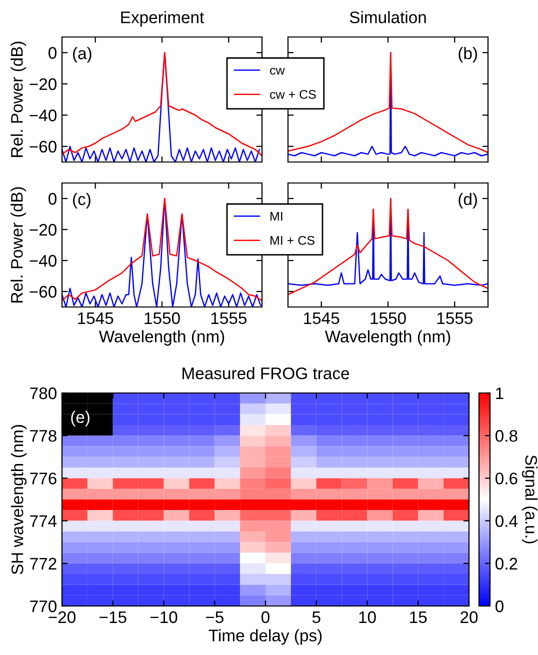  I want to click on chart-title: Measured FROG trace, so click(266, 373).